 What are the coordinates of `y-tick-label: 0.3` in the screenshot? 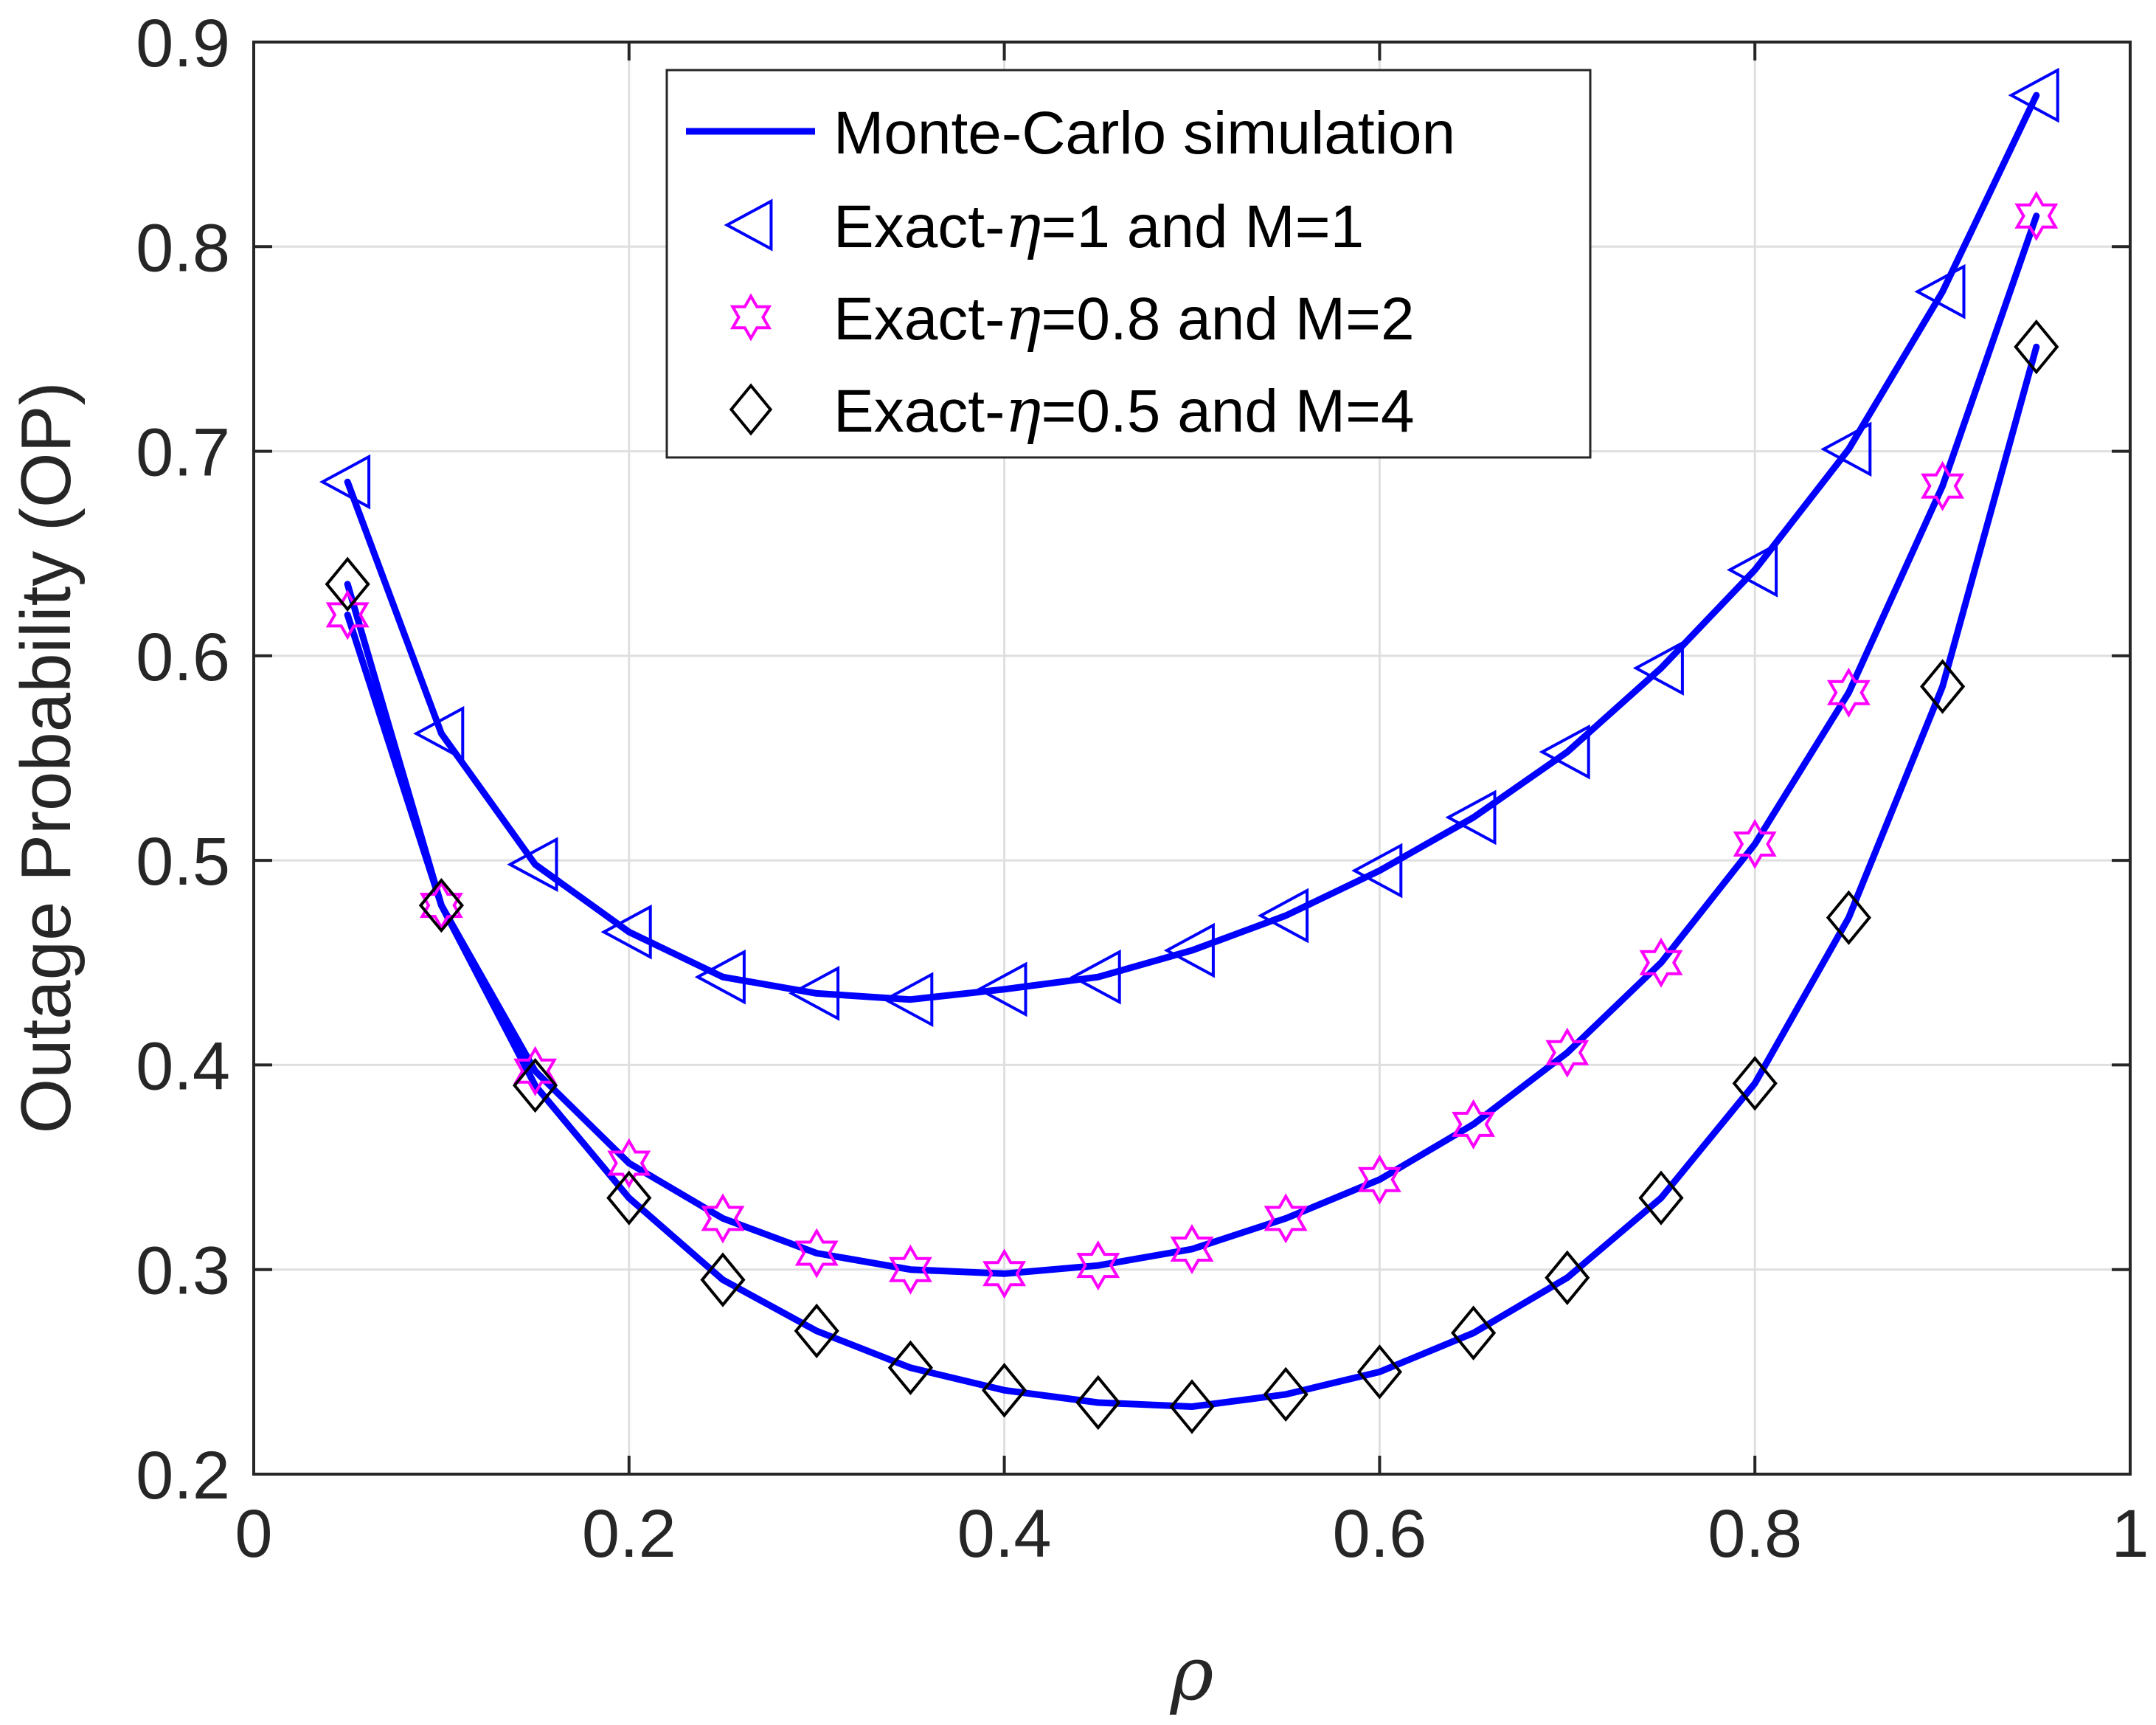 It's located at (183, 1271).